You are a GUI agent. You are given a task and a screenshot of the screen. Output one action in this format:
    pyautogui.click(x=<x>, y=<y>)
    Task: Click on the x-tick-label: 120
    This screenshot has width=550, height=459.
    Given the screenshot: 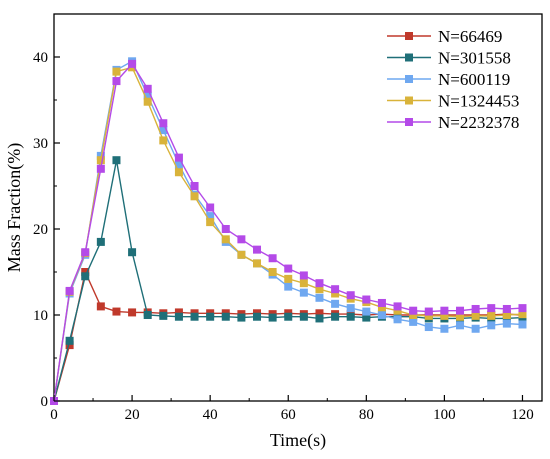 What is the action you would take?
    pyautogui.click(x=522, y=415)
    